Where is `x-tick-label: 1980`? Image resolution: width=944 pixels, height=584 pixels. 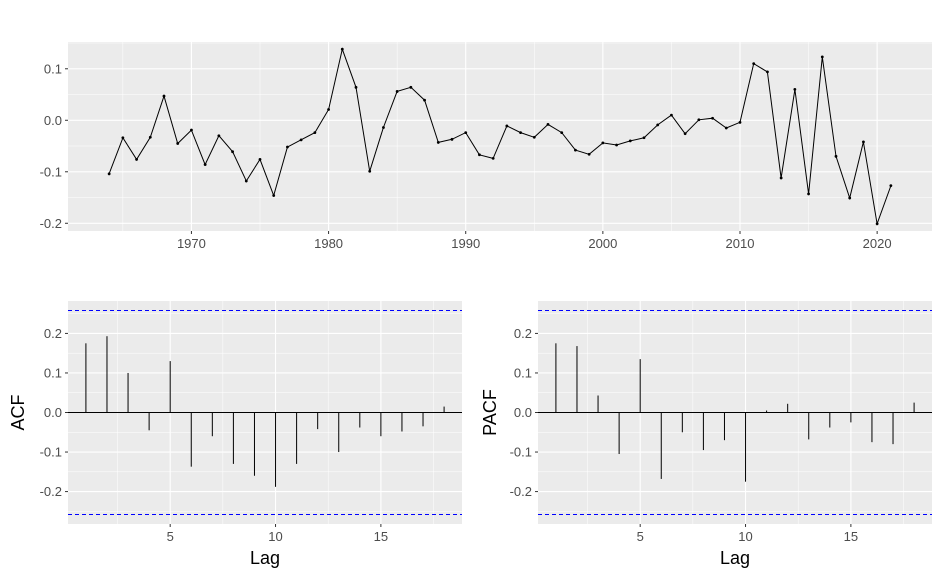
x-tick-label: 1980 is located at coordinates (328, 243).